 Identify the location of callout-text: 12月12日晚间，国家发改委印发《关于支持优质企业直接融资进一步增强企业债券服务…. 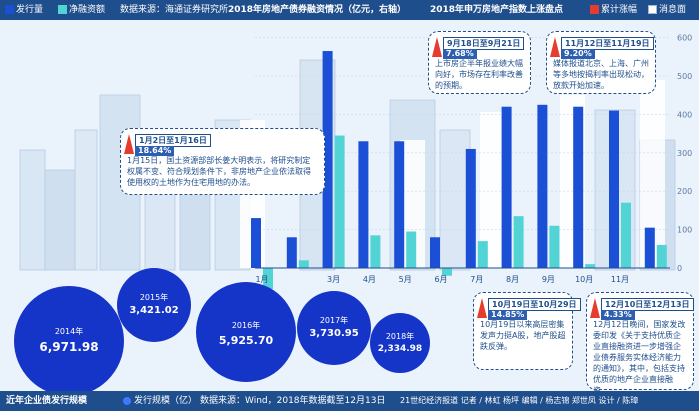
(639, 357).